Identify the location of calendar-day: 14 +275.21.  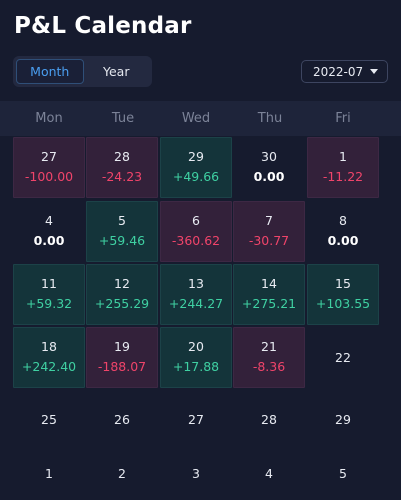
(269, 294).